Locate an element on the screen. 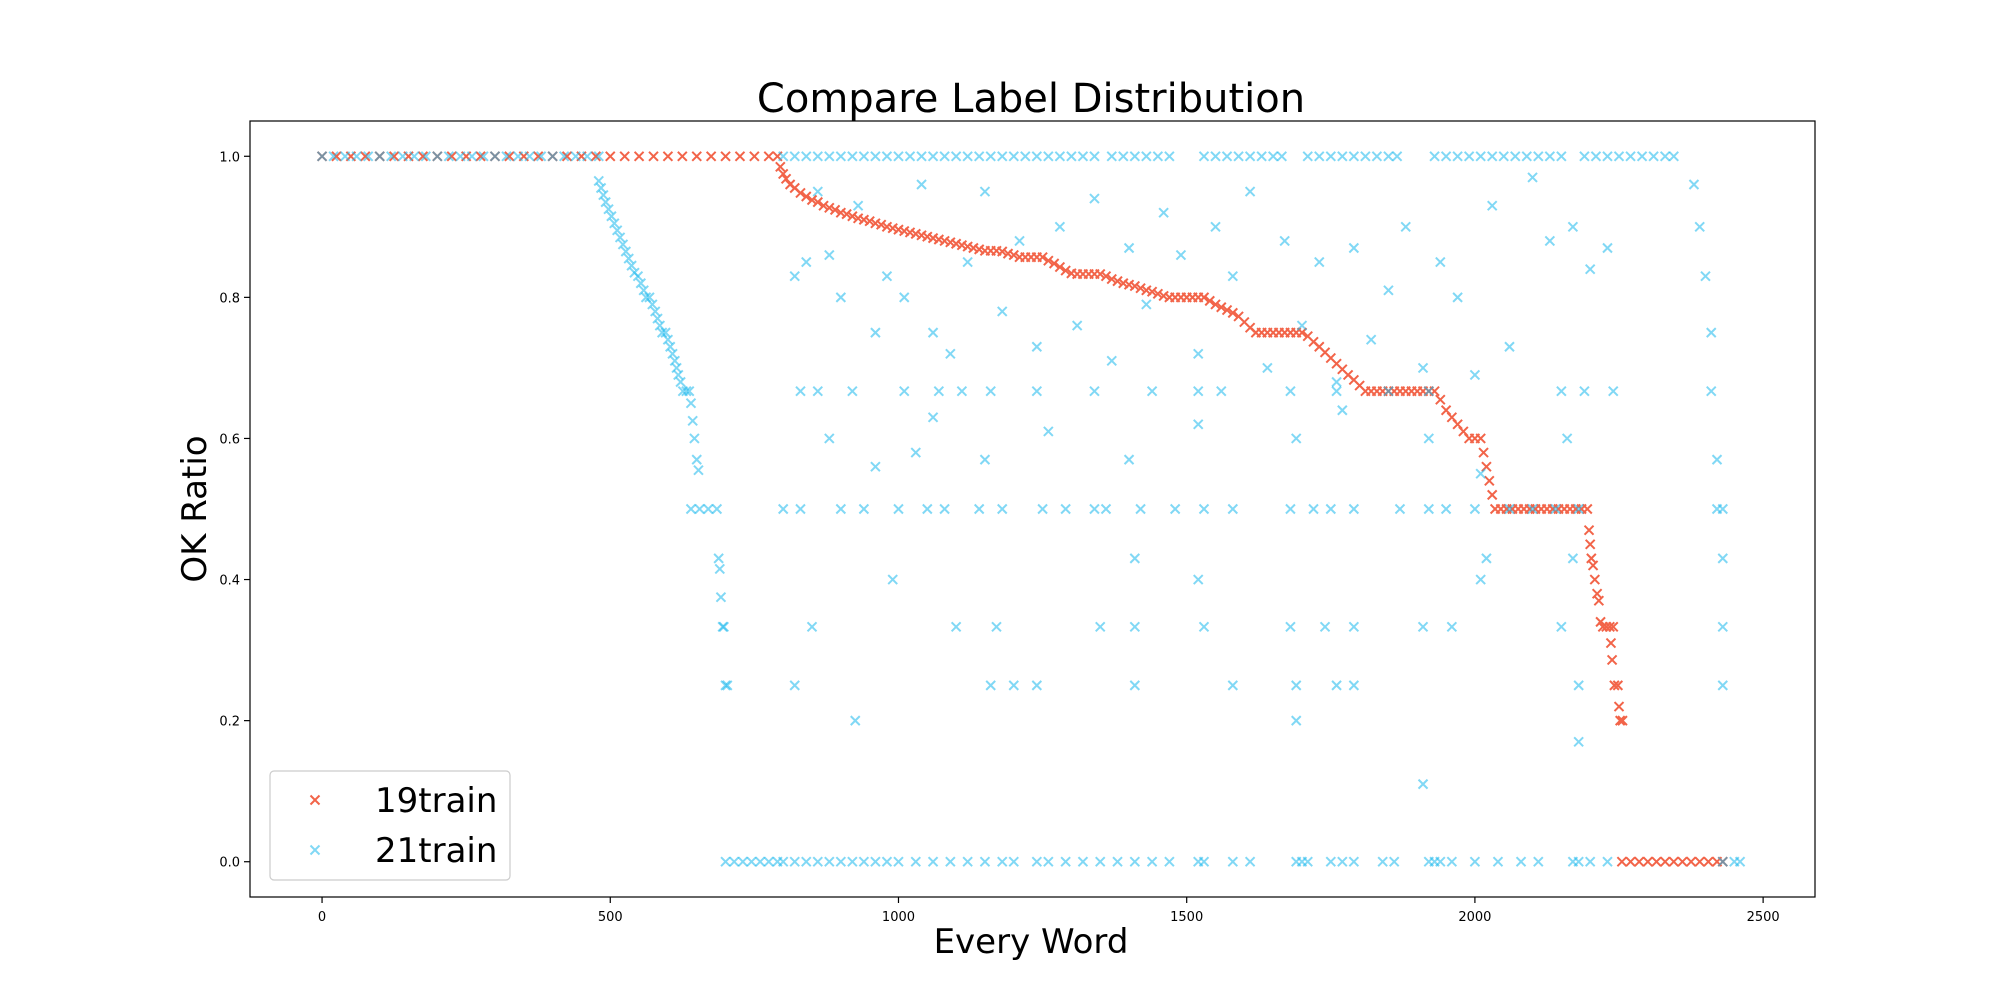  y-tick-label: 0.4 is located at coordinates (229, 581).